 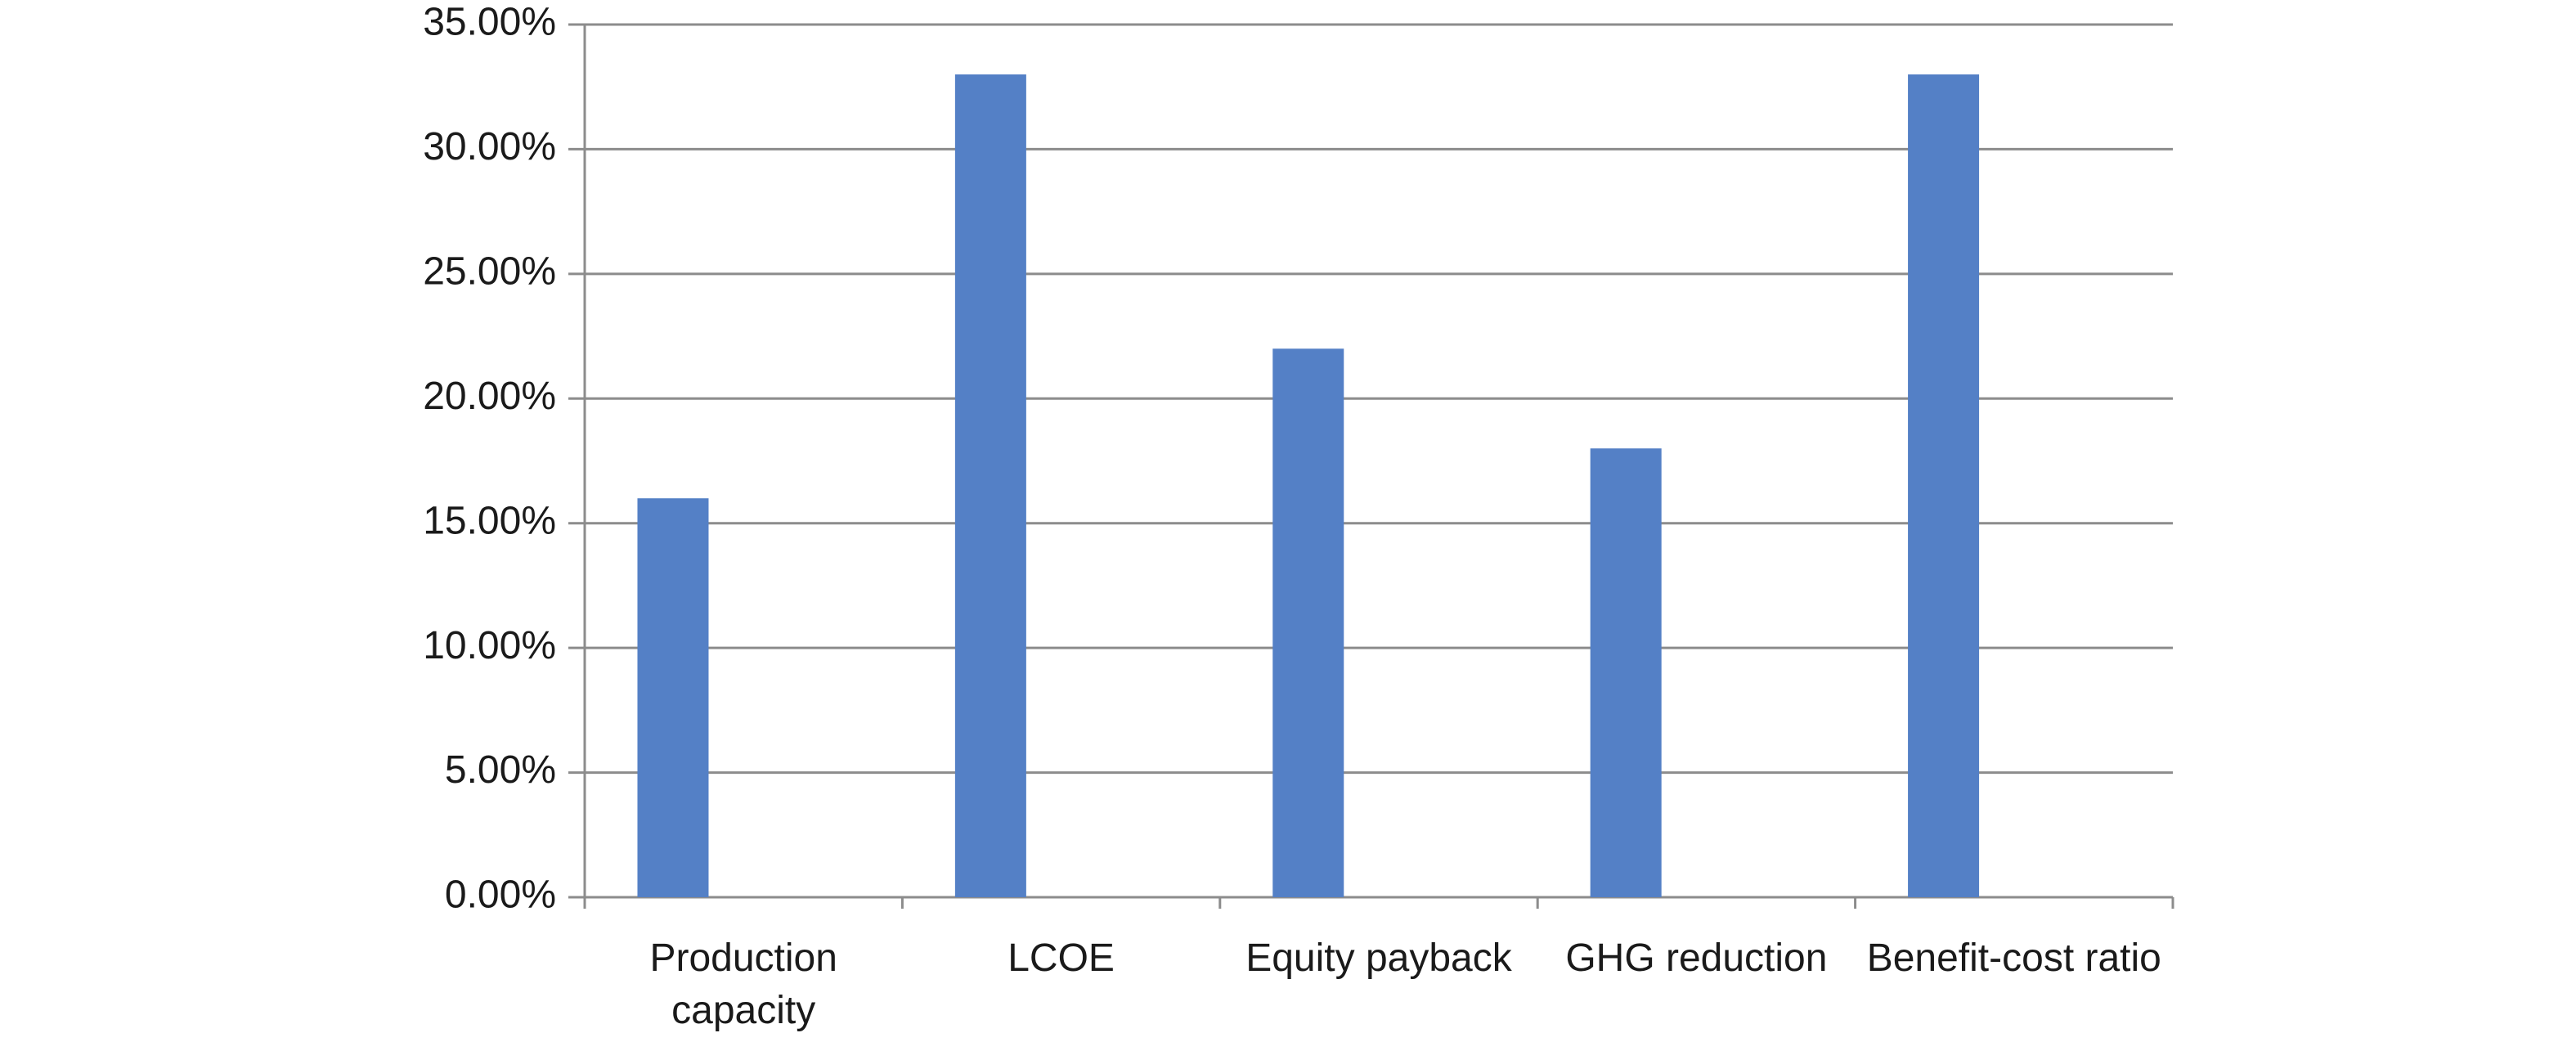 What do you see at coordinates (1061, 958) in the screenshot?
I see `x-tick-label: LCOE` at bounding box center [1061, 958].